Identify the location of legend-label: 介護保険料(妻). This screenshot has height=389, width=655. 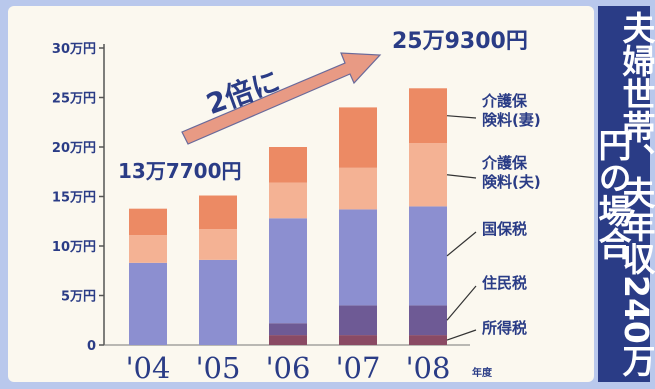
(511, 110).